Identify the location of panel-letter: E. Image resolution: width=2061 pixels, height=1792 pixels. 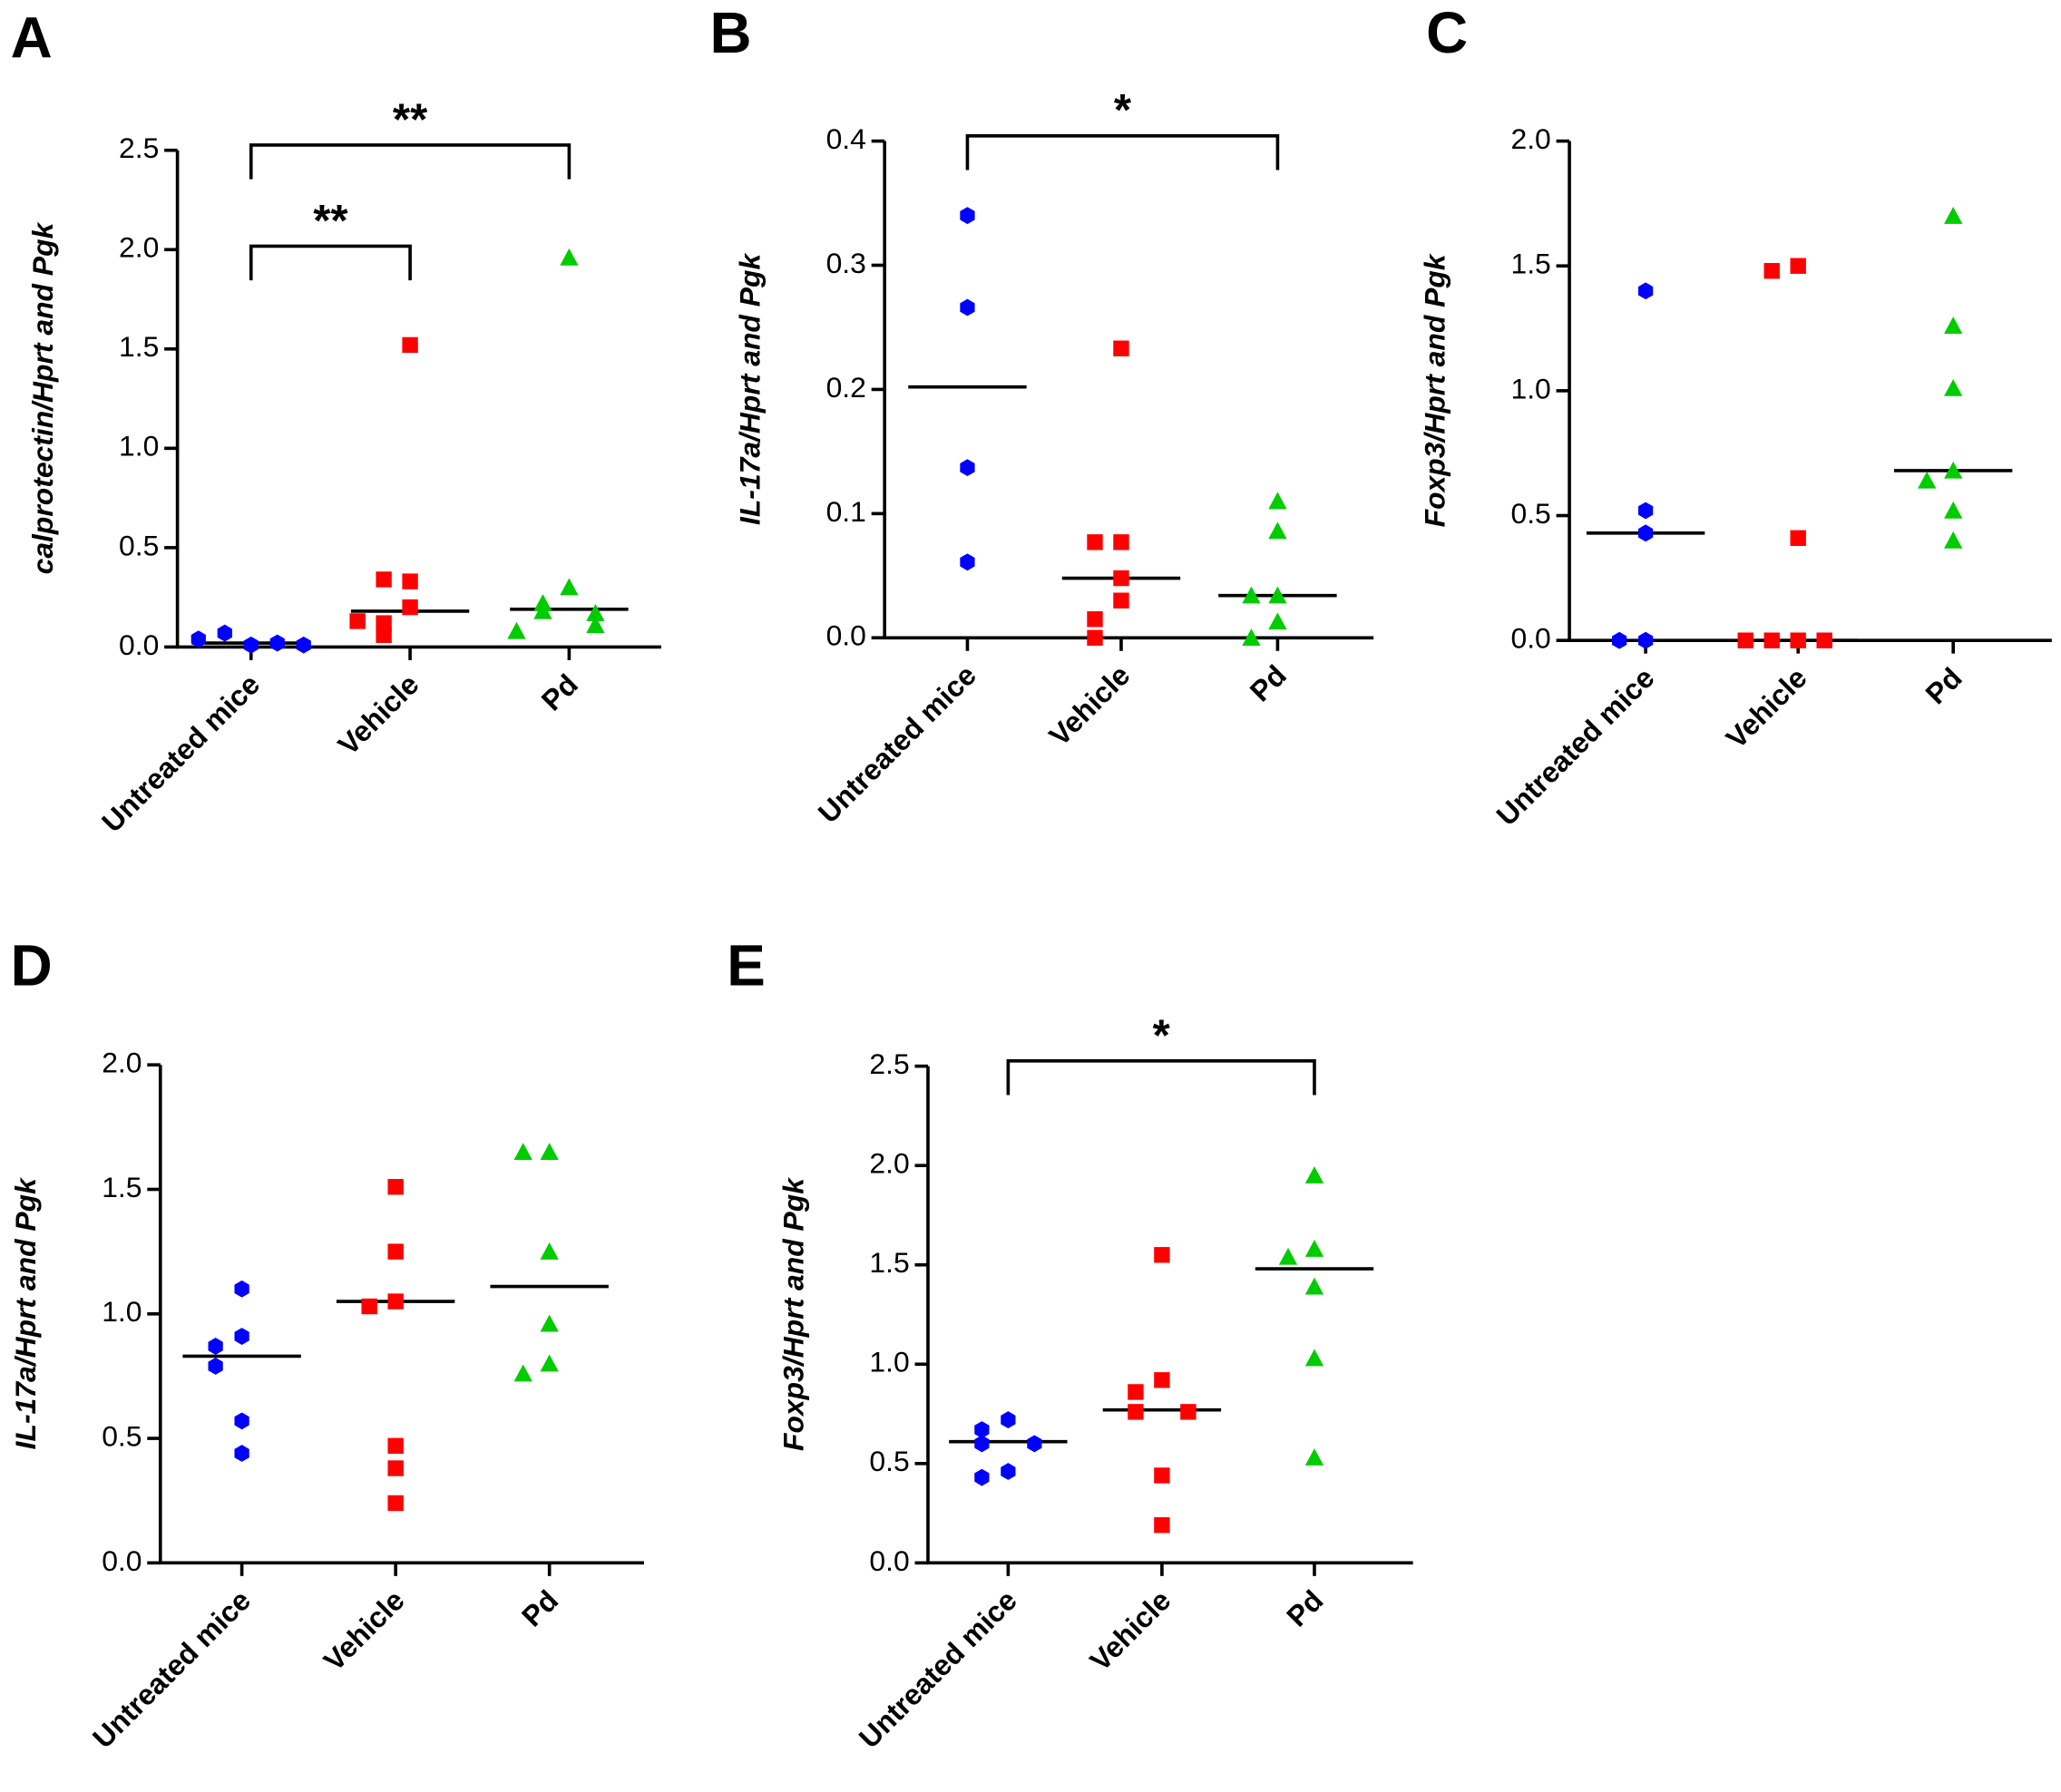
(747, 966).